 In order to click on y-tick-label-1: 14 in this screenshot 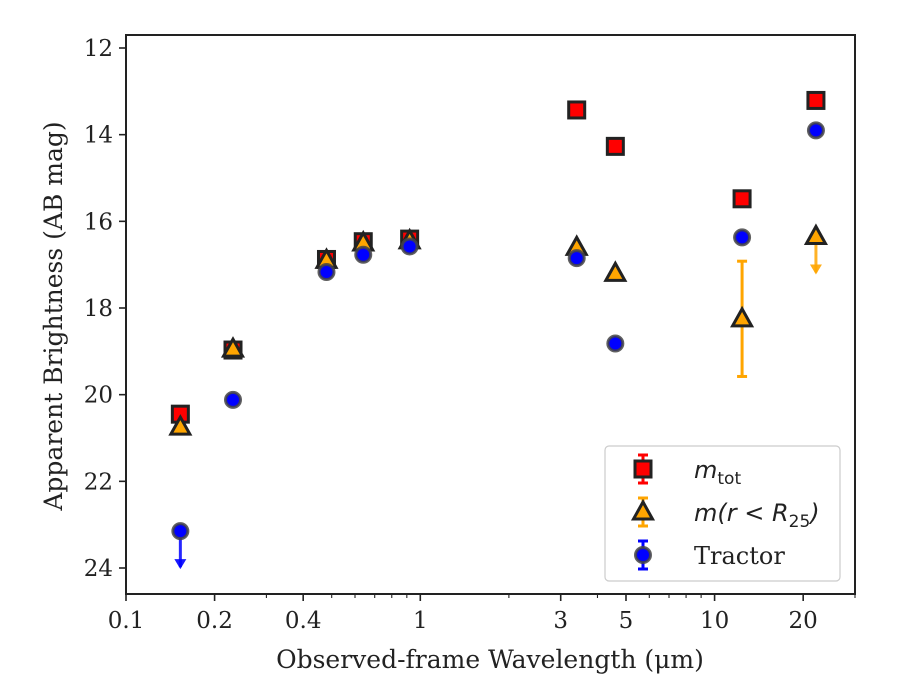, I will do `click(98, 136)`.